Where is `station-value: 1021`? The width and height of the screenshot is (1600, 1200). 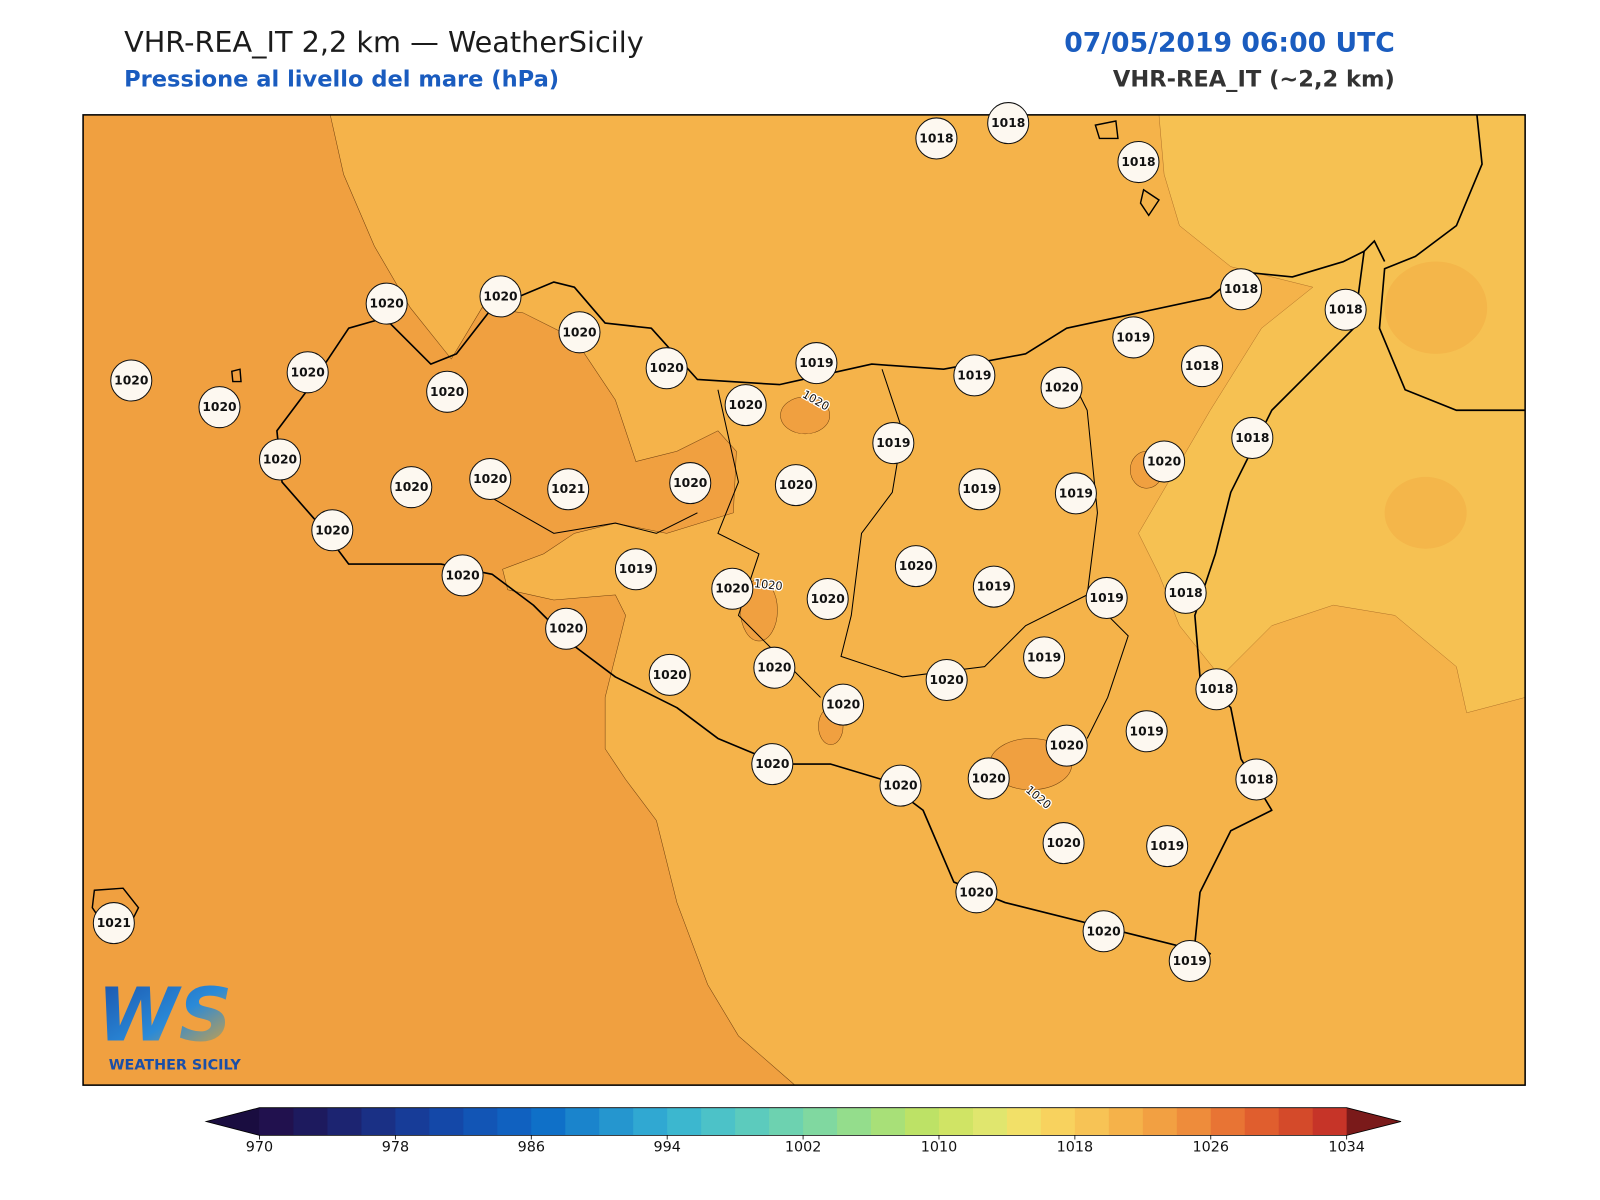 station-value: 1021 is located at coordinates (114, 923).